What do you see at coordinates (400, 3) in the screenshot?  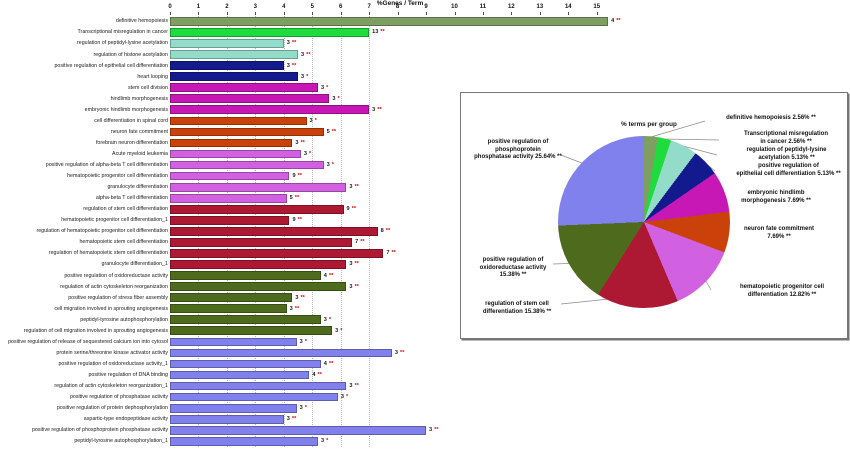 I see `x-axis-title: %Genes / Term` at bounding box center [400, 3].